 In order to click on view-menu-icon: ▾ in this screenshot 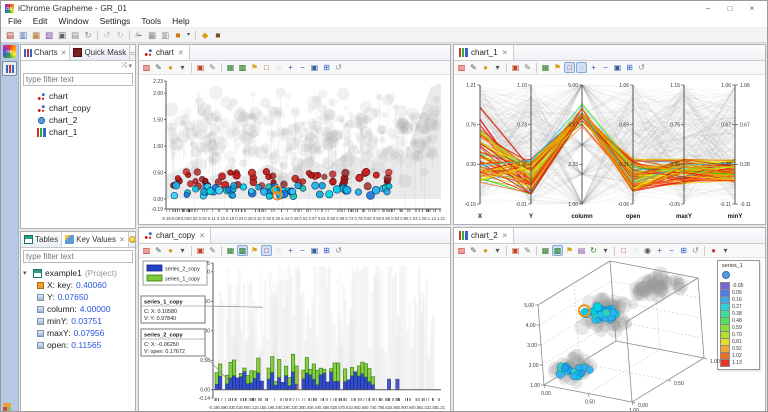, I will do `click(130, 66)`.